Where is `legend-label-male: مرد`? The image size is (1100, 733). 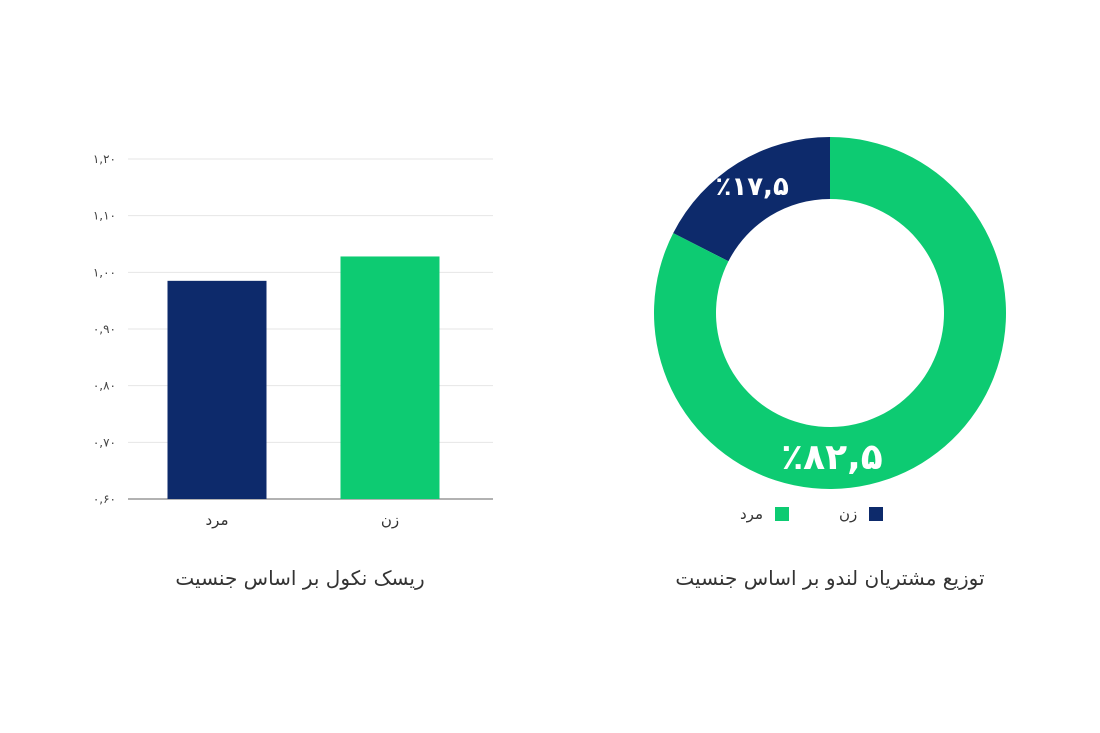 legend-label-male: مرد is located at coordinates (751, 514).